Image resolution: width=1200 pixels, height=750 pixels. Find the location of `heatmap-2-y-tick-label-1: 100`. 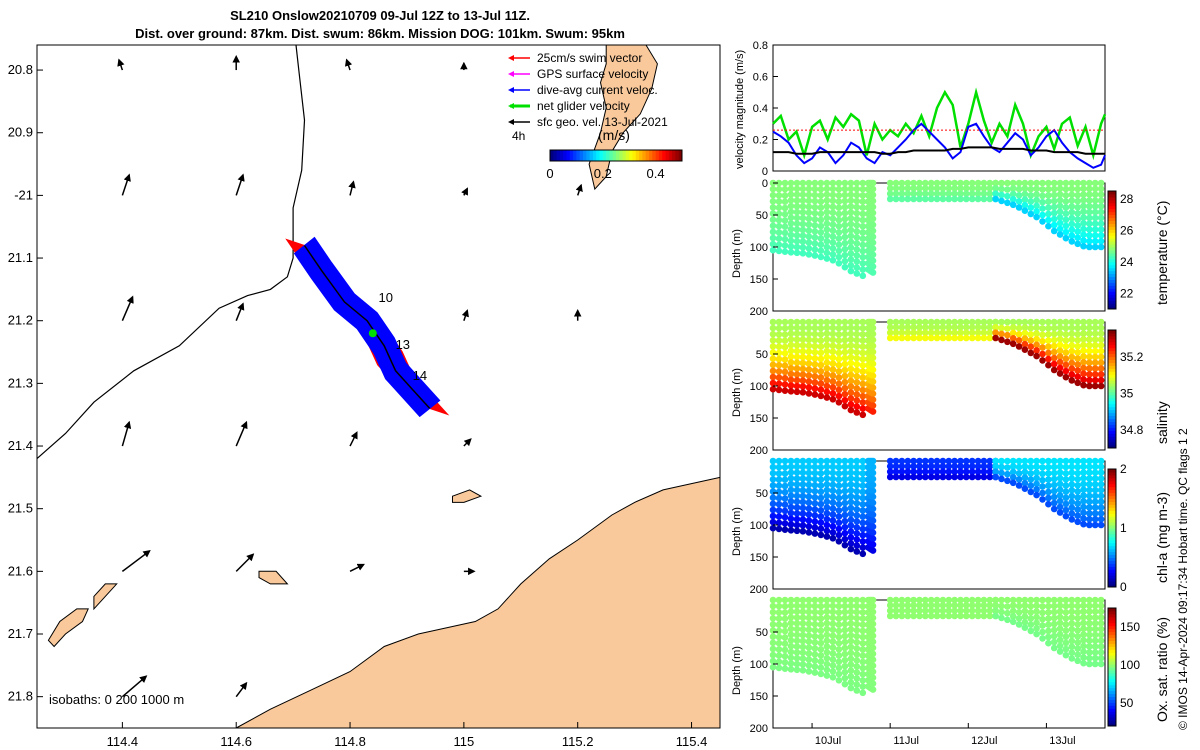

heatmap-2-y-tick-label-1: 100 is located at coordinates (759, 526).